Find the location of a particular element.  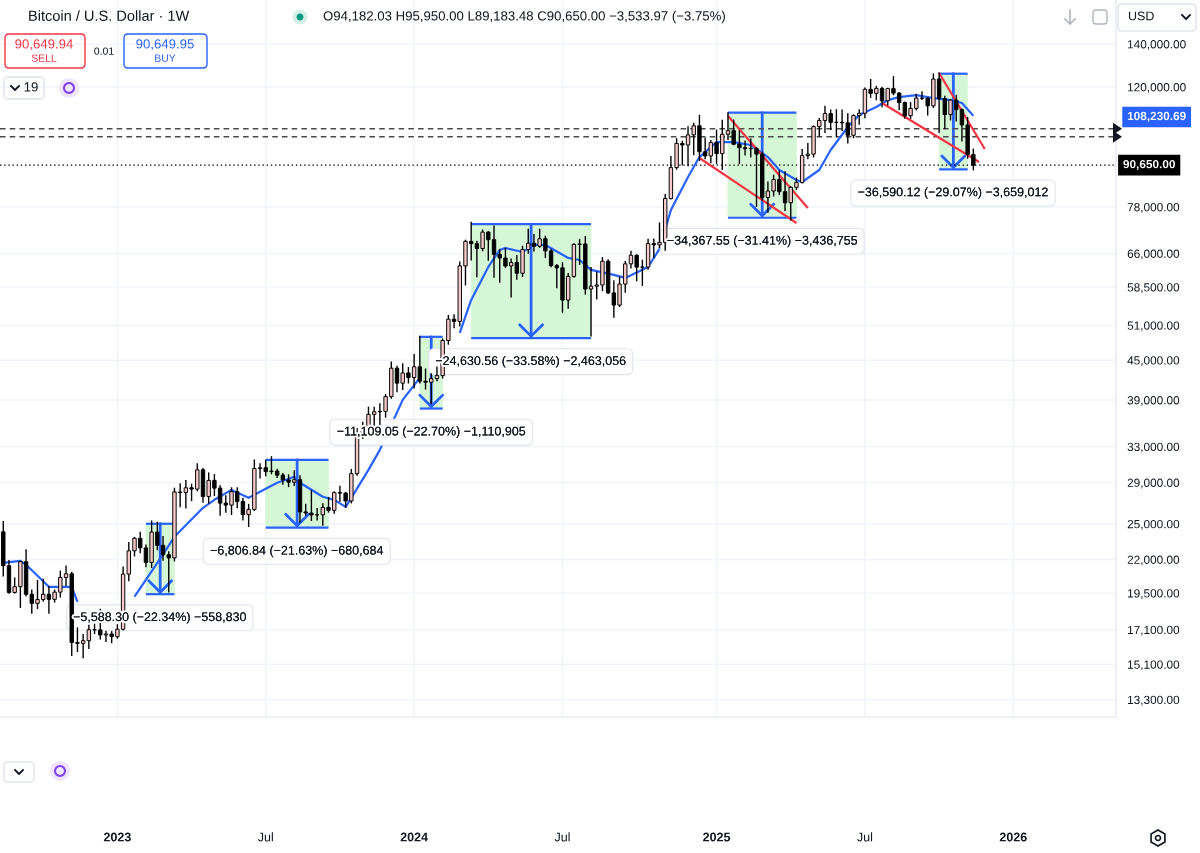

y-tick-label: 66,000.00 is located at coordinates (1153, 254).